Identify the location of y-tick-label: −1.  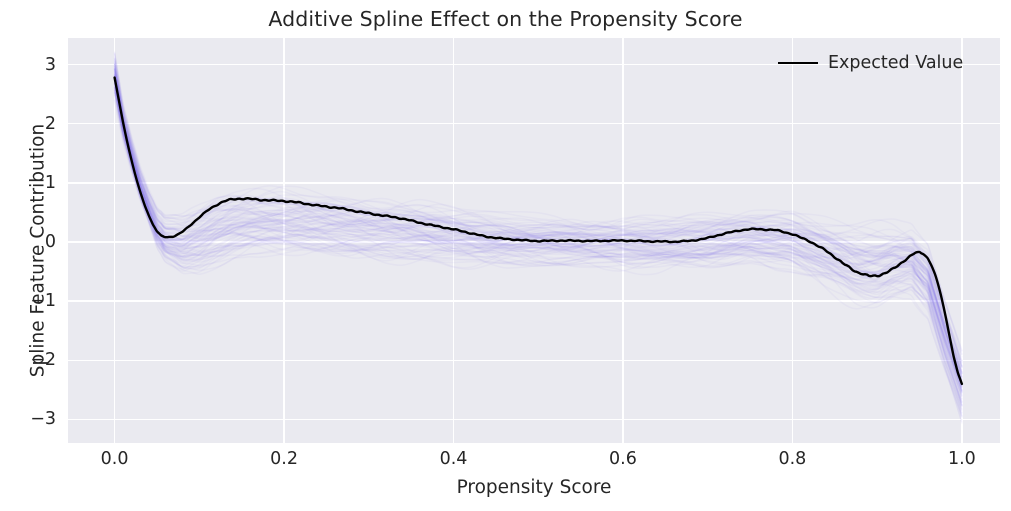
(43, 301).